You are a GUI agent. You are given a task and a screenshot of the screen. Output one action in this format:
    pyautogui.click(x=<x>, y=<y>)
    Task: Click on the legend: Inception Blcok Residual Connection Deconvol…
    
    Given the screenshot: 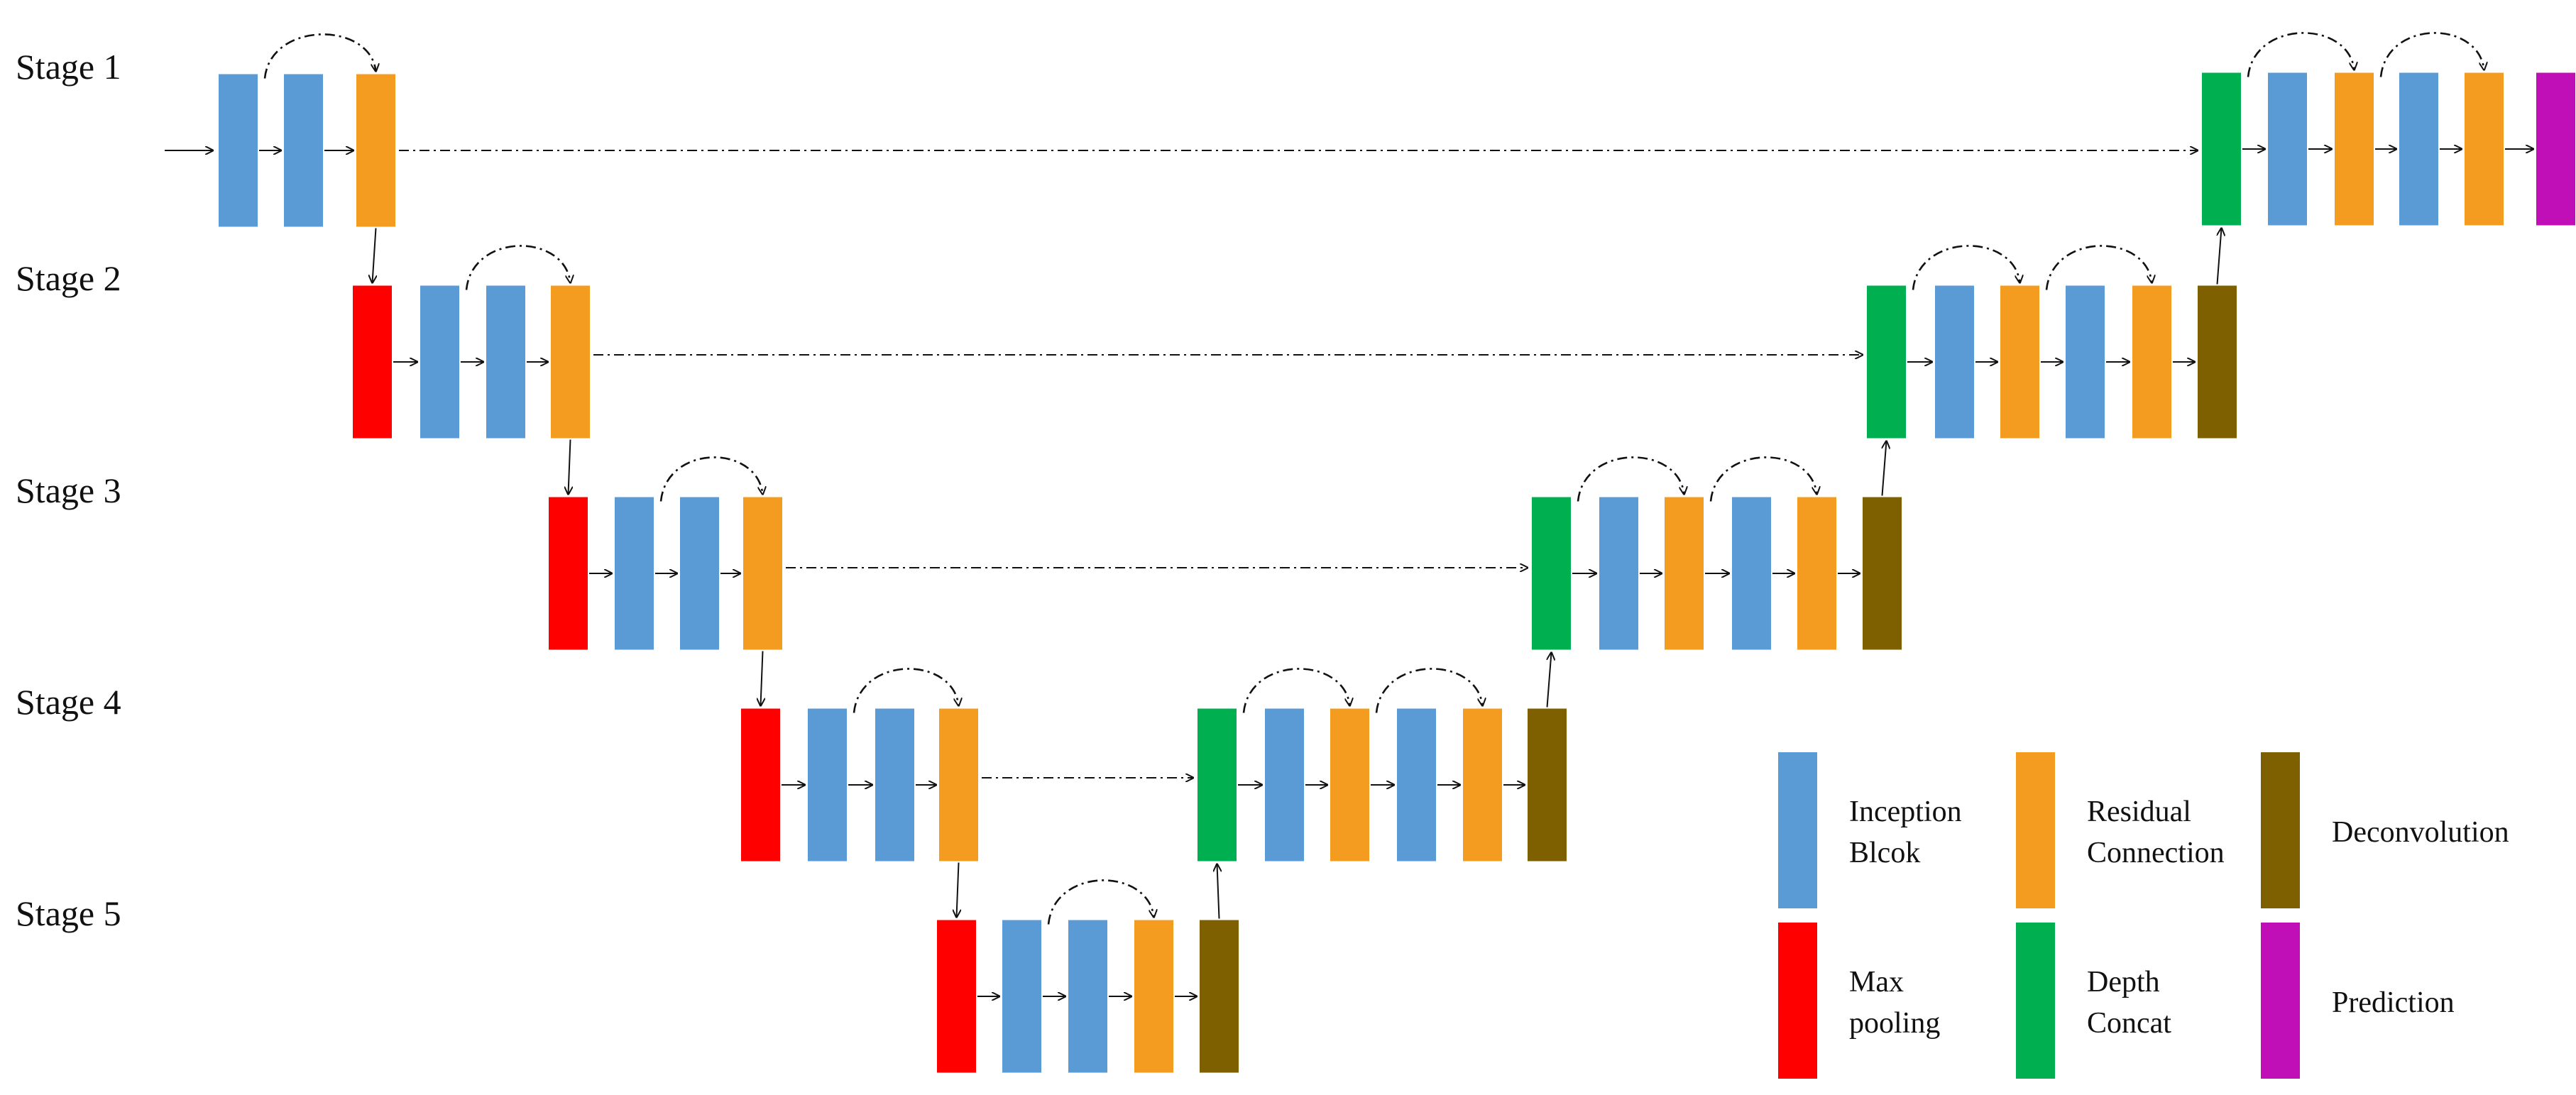 What is the action you would take?
    pyautogui.click(x=2143, y=916)
    